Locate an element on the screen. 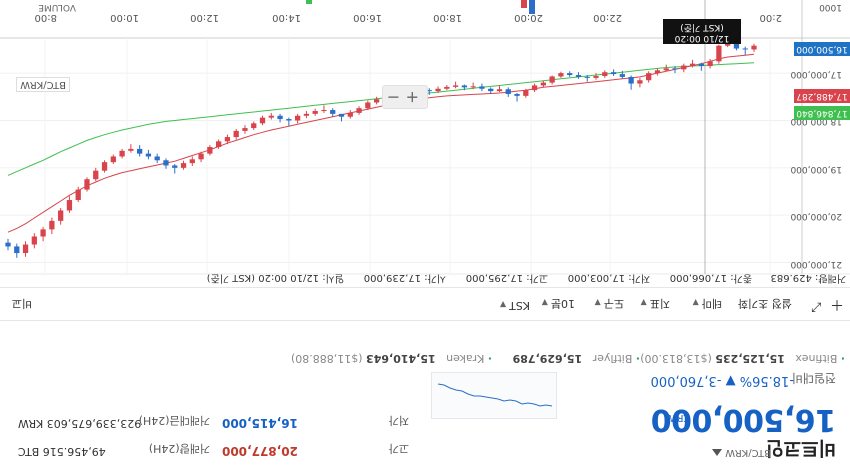 The image size is (850, 471). zoom-in-button: + is located at coordinates (412, 97).